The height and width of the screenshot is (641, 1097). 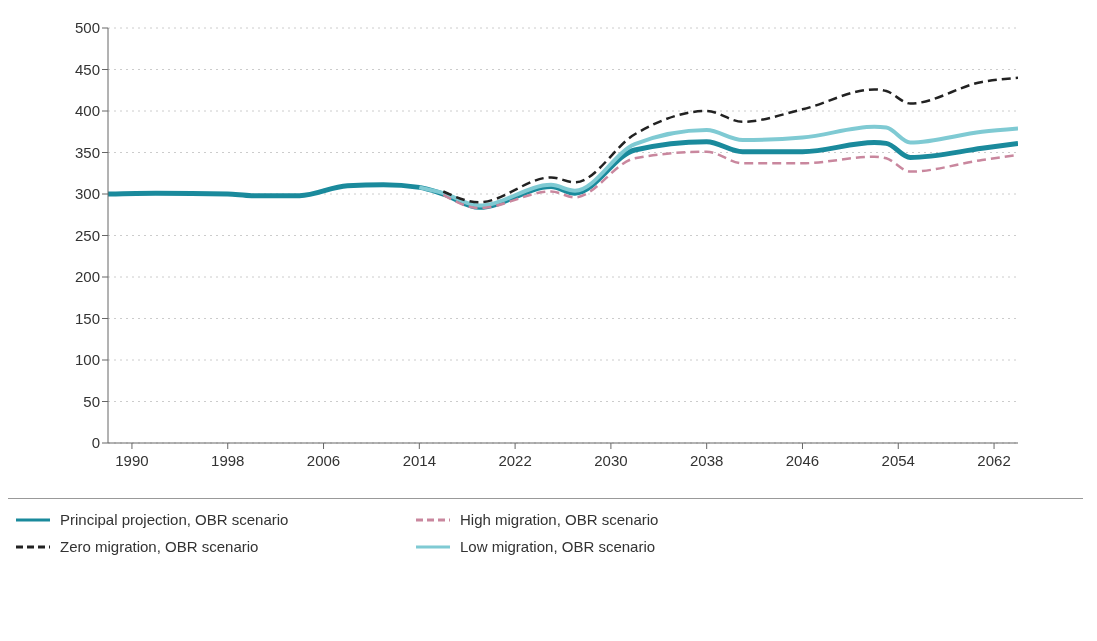 I want to click on legend-label: Low migration, OBR scenario, so click(x=558, y=546).